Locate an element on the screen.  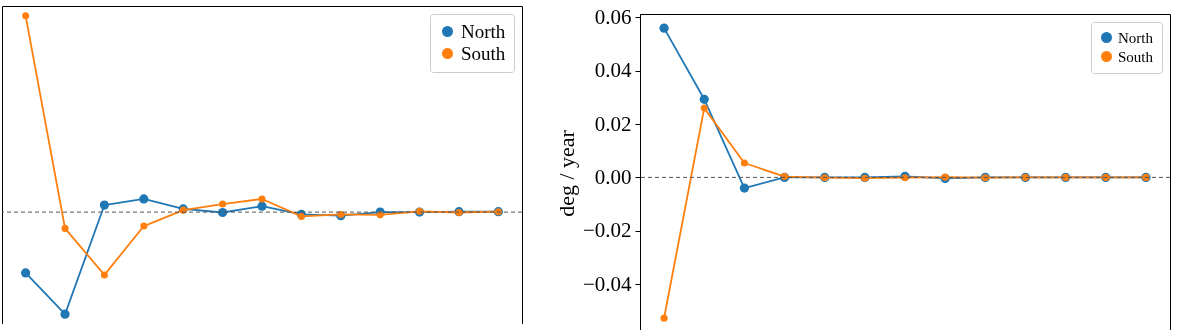
y-tick-label: 0.02 is located at coordinates (613, 123).